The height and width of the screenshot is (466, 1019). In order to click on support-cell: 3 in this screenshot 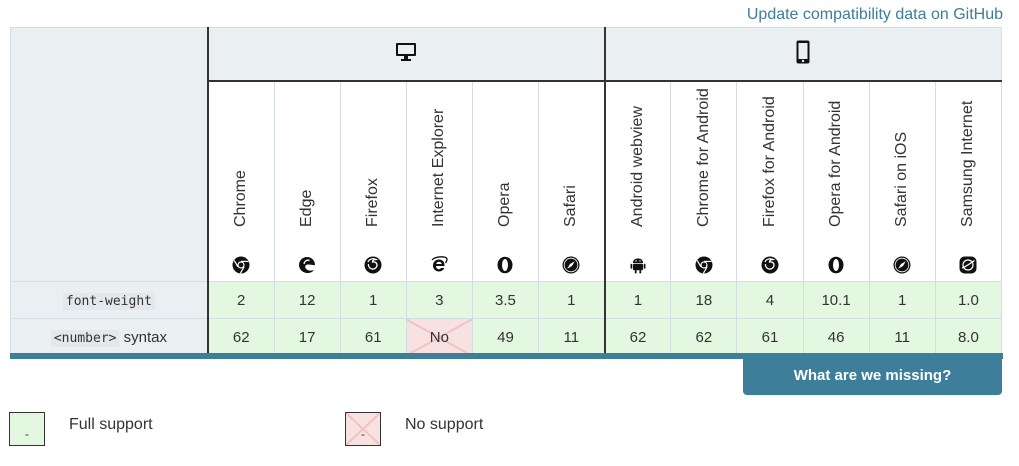, I will do `click(439, 300)`.